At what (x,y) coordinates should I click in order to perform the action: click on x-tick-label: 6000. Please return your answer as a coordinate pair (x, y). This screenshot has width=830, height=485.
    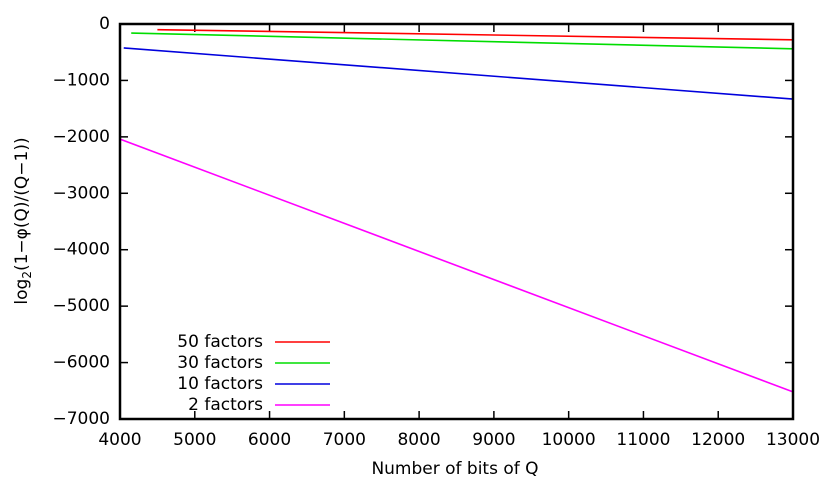
    Looking at the image, I should click on (269, 440).